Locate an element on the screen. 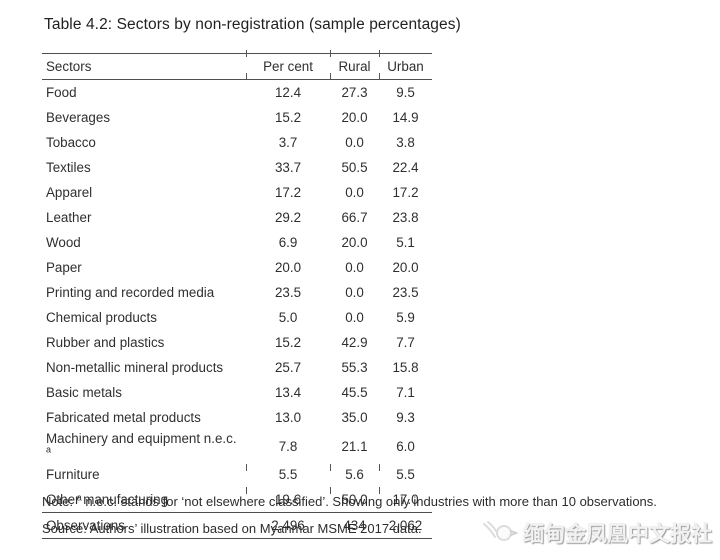  table-row: Other manufacturing 19.6 50.0 17.0 is located at coordinates (237, 500).